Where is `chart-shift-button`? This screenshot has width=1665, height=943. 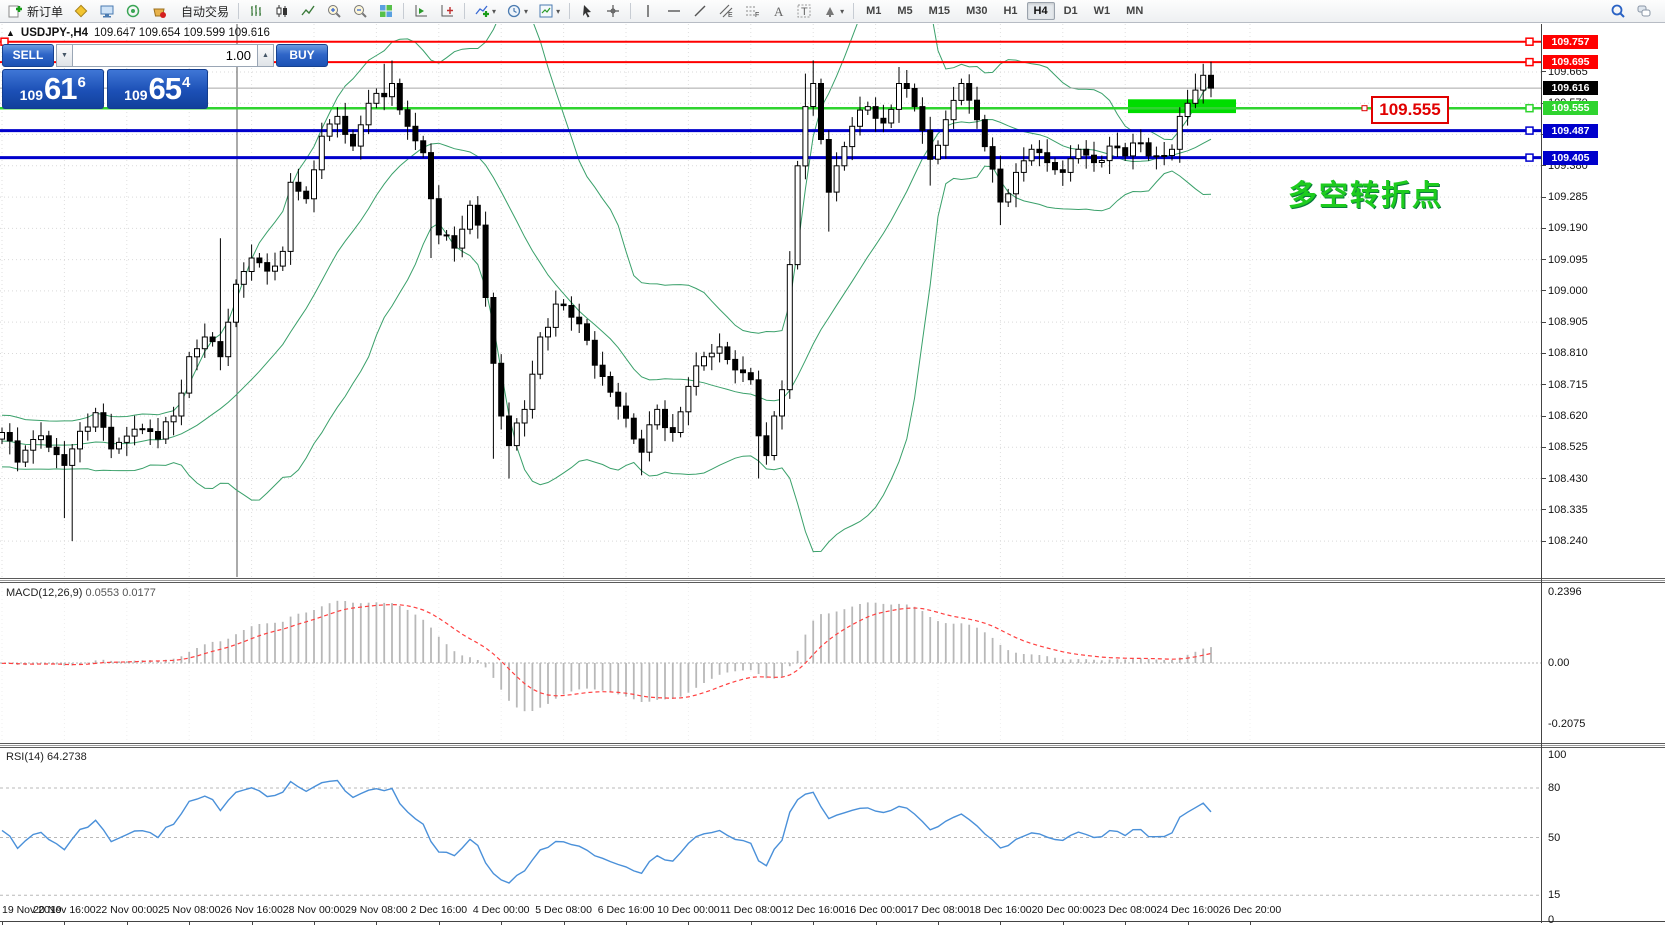
chart-shift-button is located at coordinates (447, 11).